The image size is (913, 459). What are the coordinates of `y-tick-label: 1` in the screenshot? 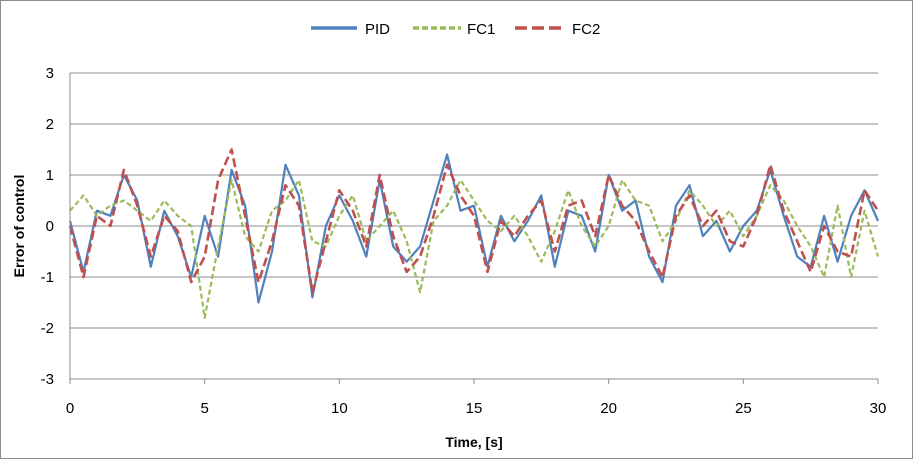 It's located at (50, 175).